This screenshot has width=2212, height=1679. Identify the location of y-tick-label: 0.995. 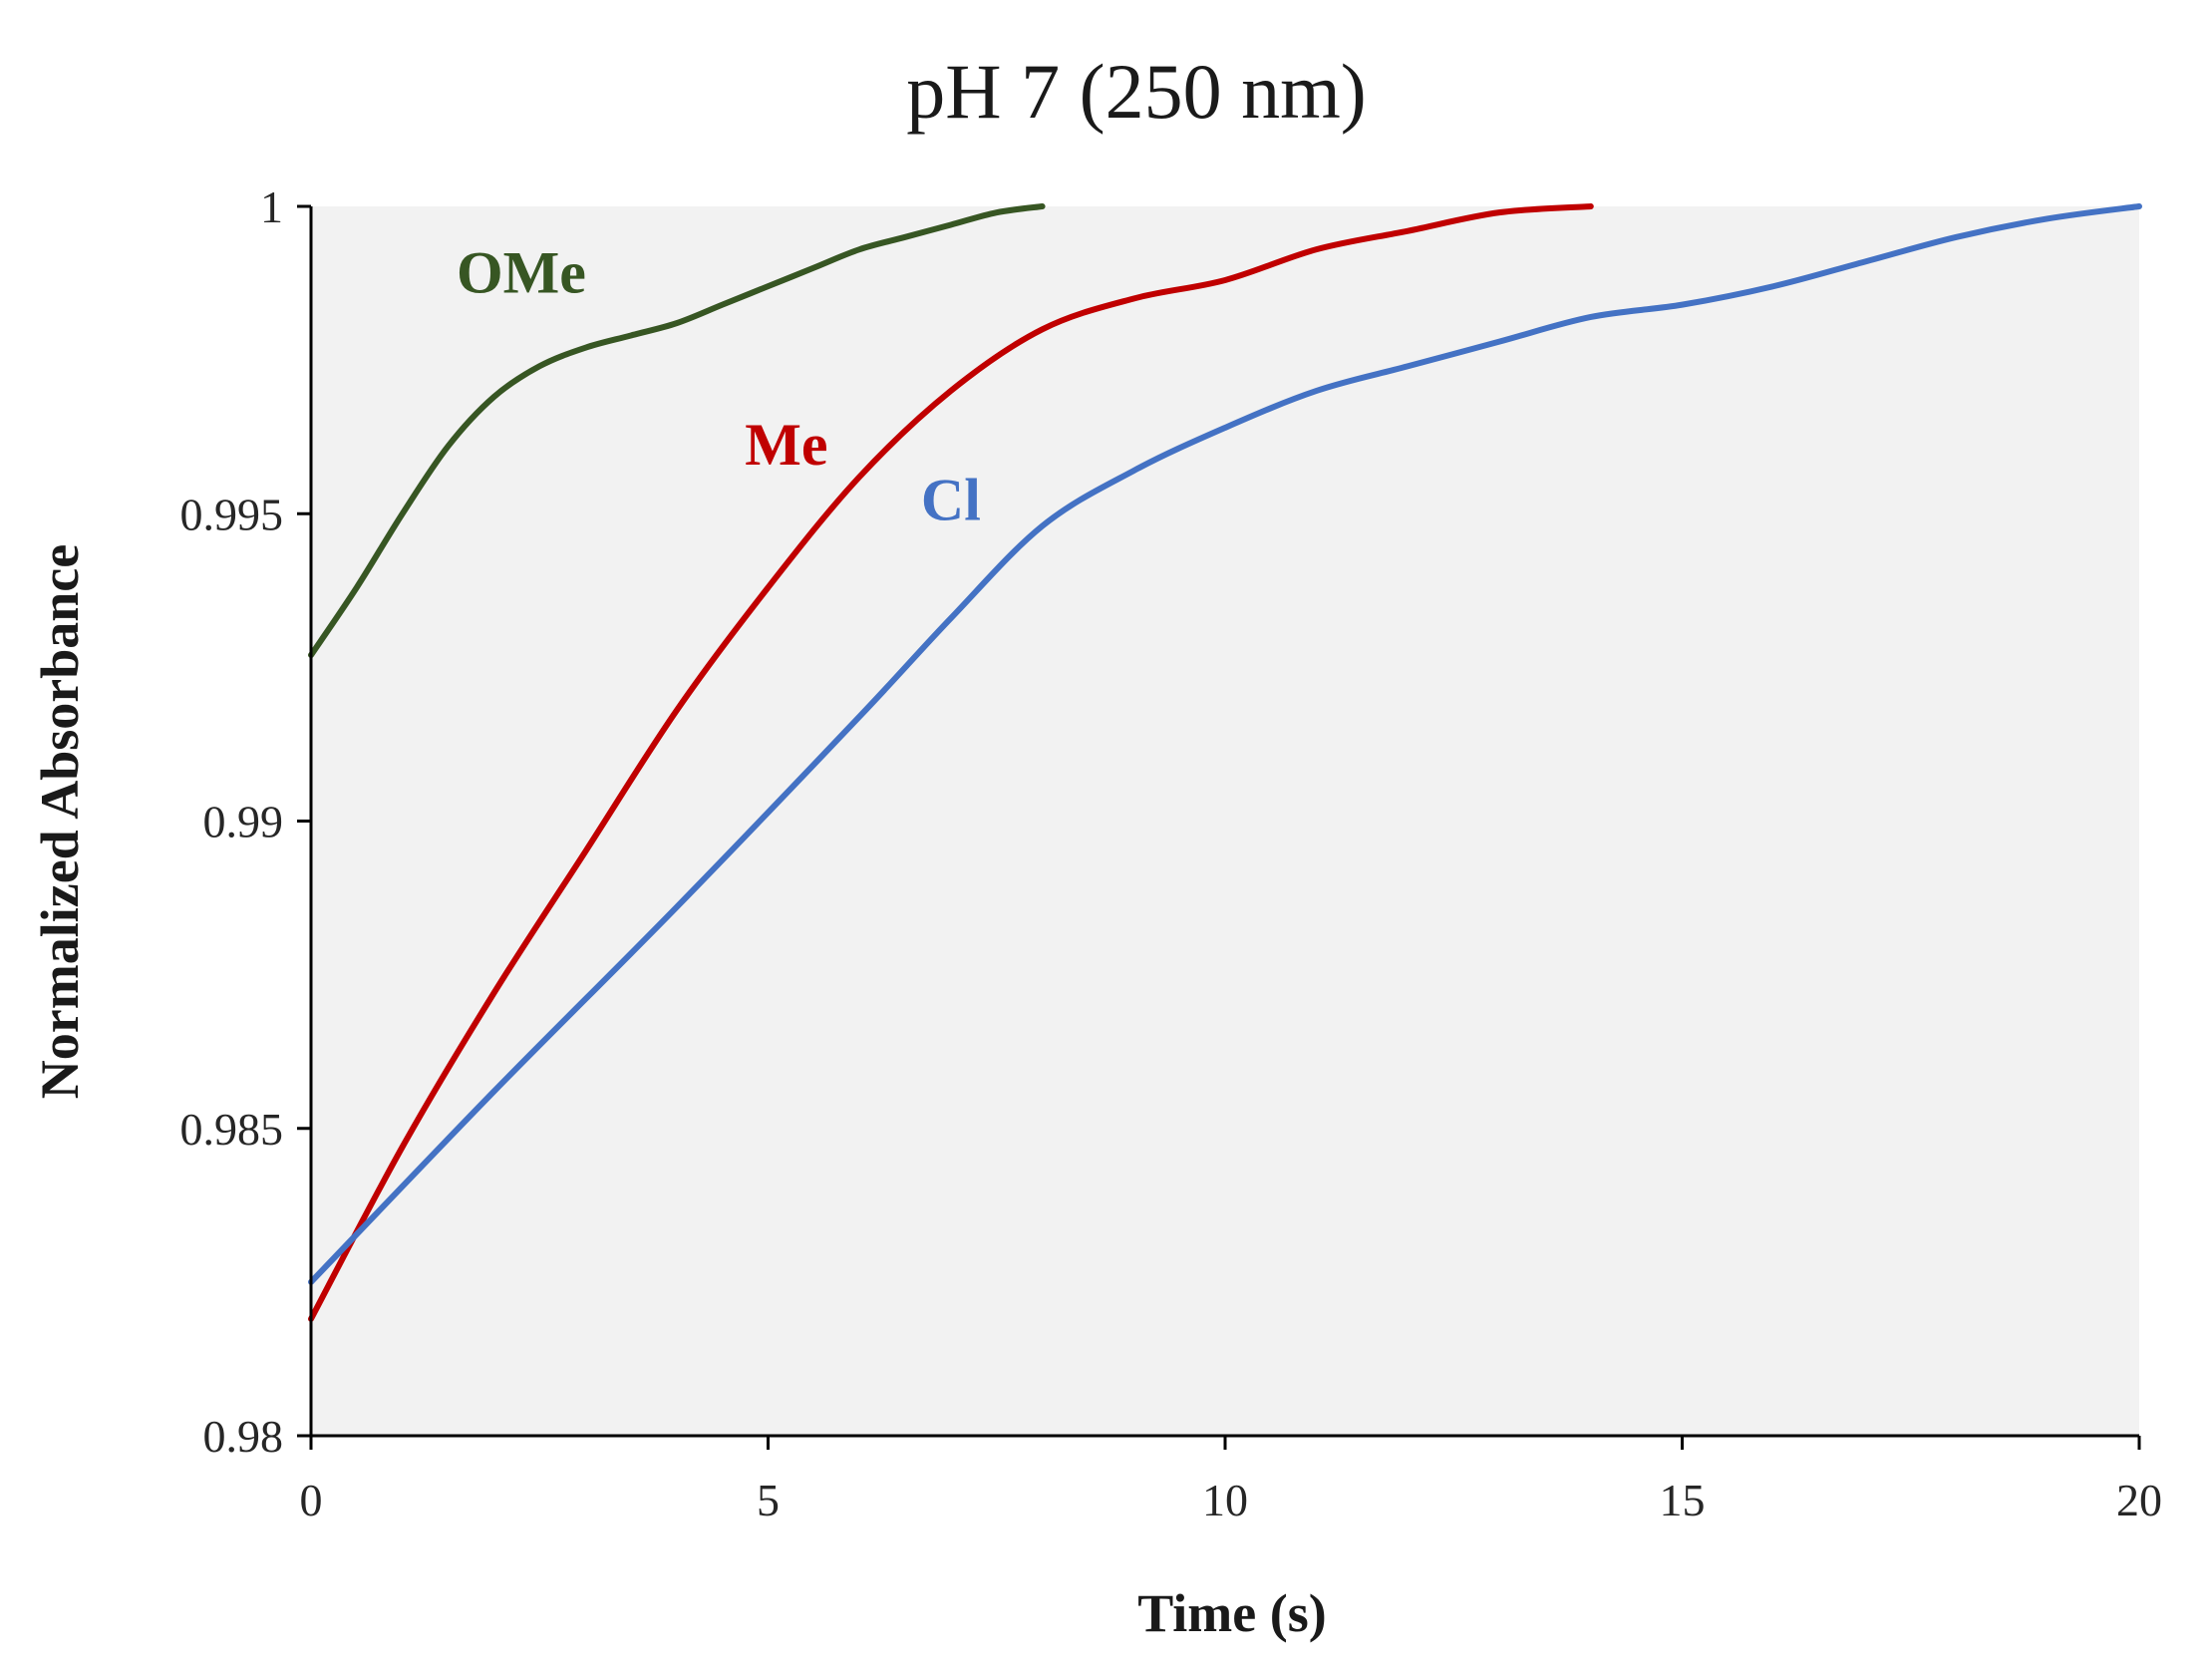
(232, 514).